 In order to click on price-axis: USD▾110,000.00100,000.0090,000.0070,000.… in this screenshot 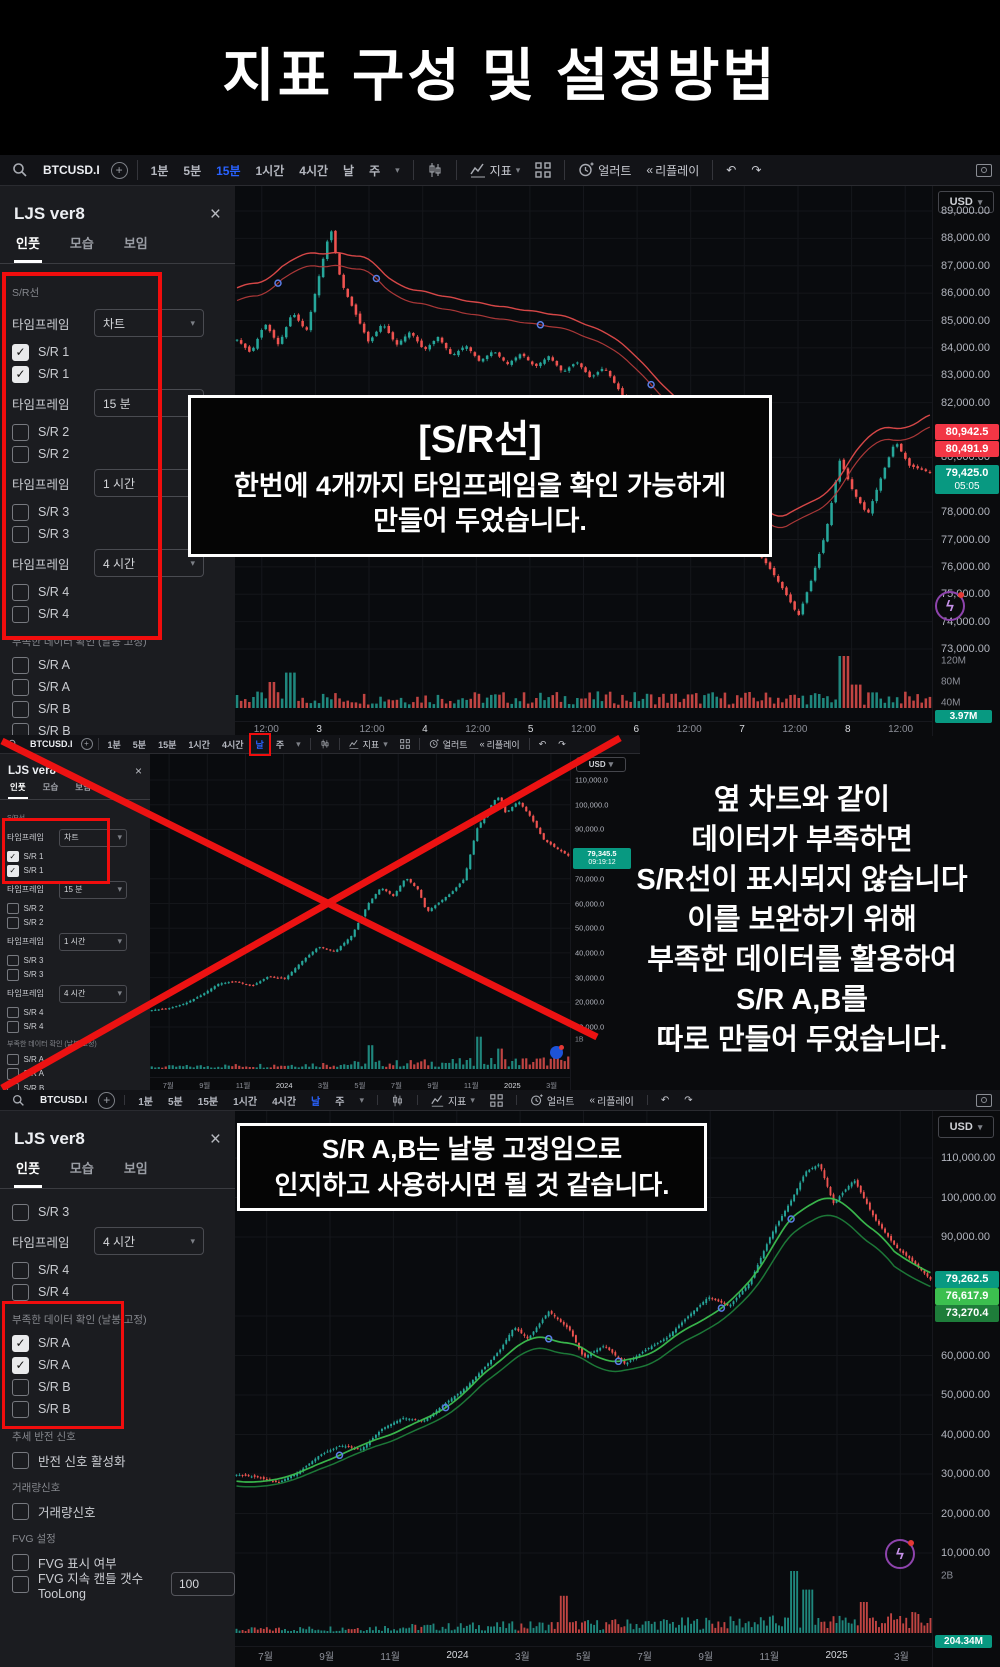, I will do `click(966, 1389)`.